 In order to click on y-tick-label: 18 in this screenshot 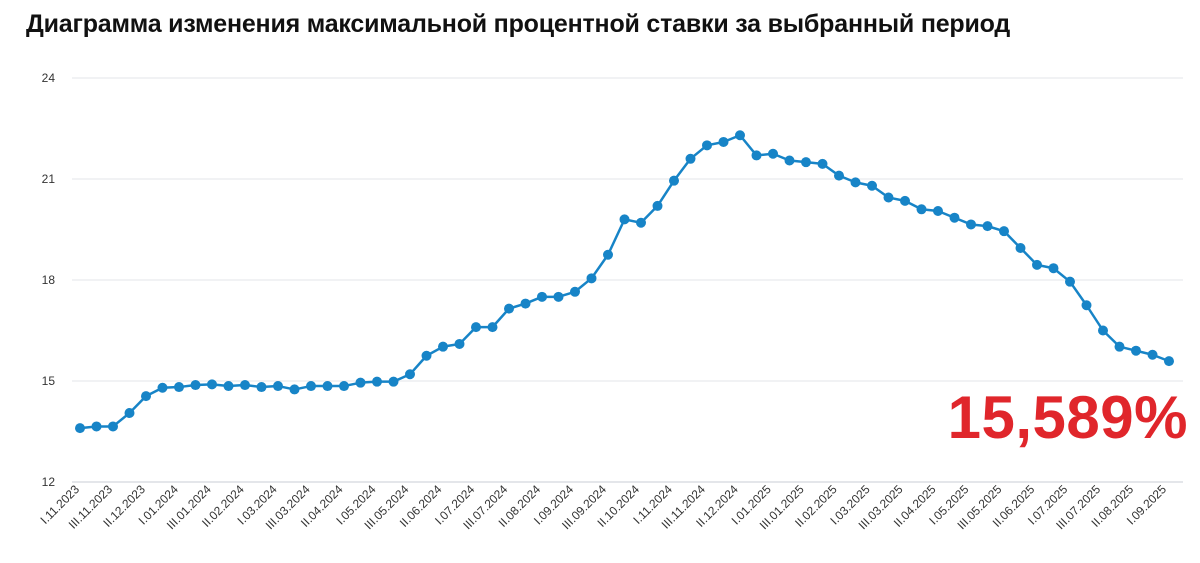, I will do `click(49, 280)`.